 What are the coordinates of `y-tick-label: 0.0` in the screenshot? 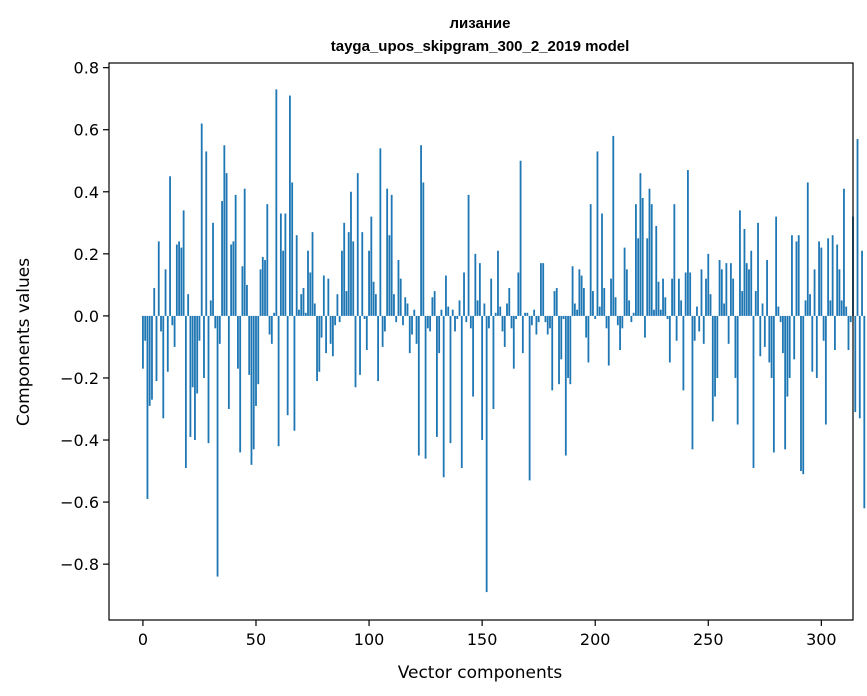 It's located at (86, 316).